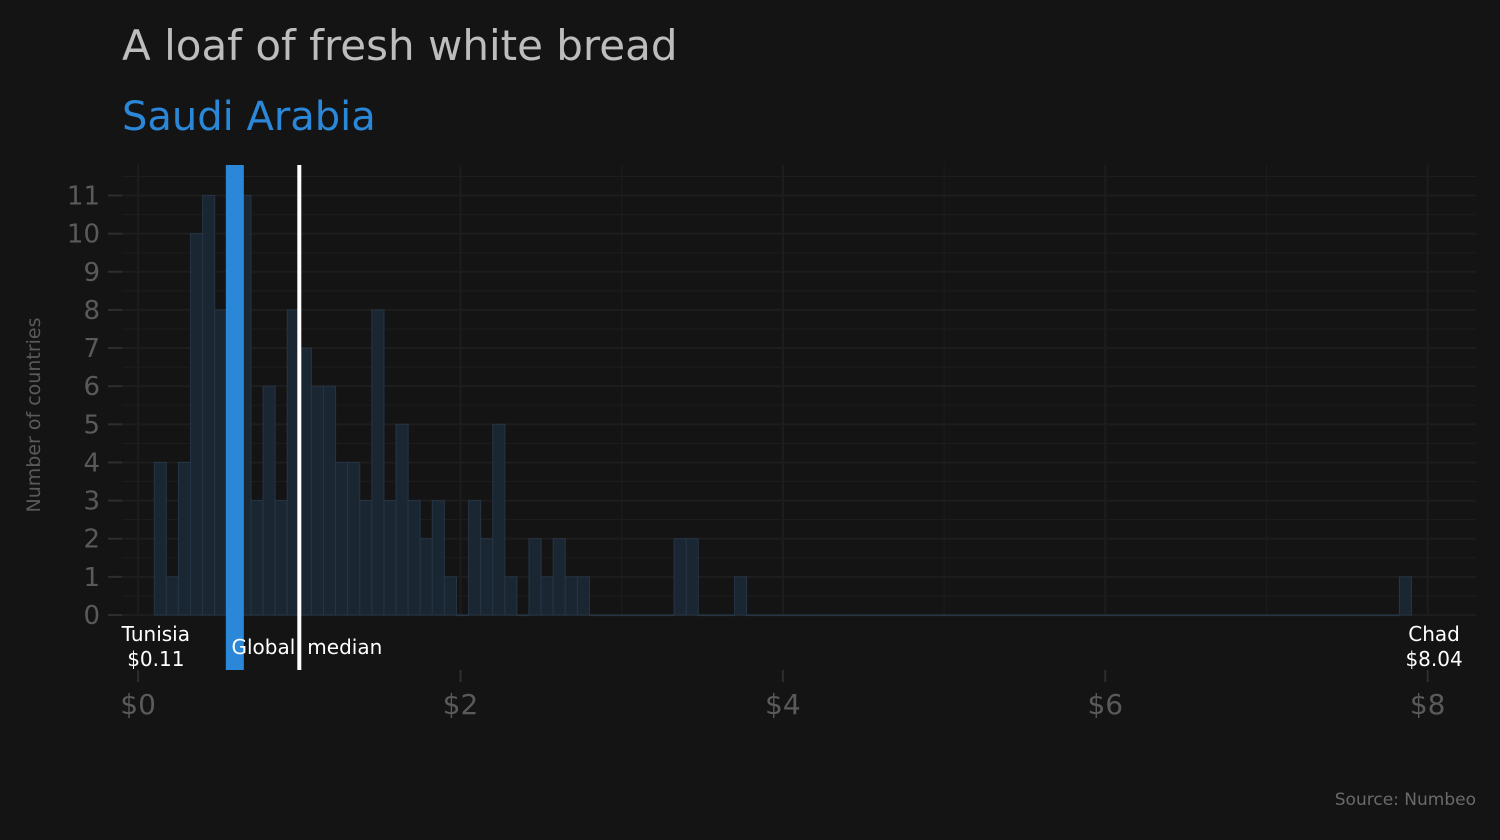 The image size is (1500, 840). I want to click on annotation-country: Tunisia, so click(155, 634).